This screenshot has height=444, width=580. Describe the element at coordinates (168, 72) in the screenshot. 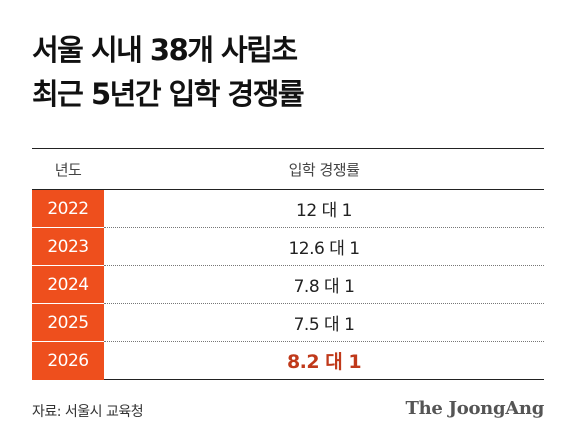

I see `page-title: 서울 시내 38개 사립초 최근 5년간 입학 경쟁률` at that location.